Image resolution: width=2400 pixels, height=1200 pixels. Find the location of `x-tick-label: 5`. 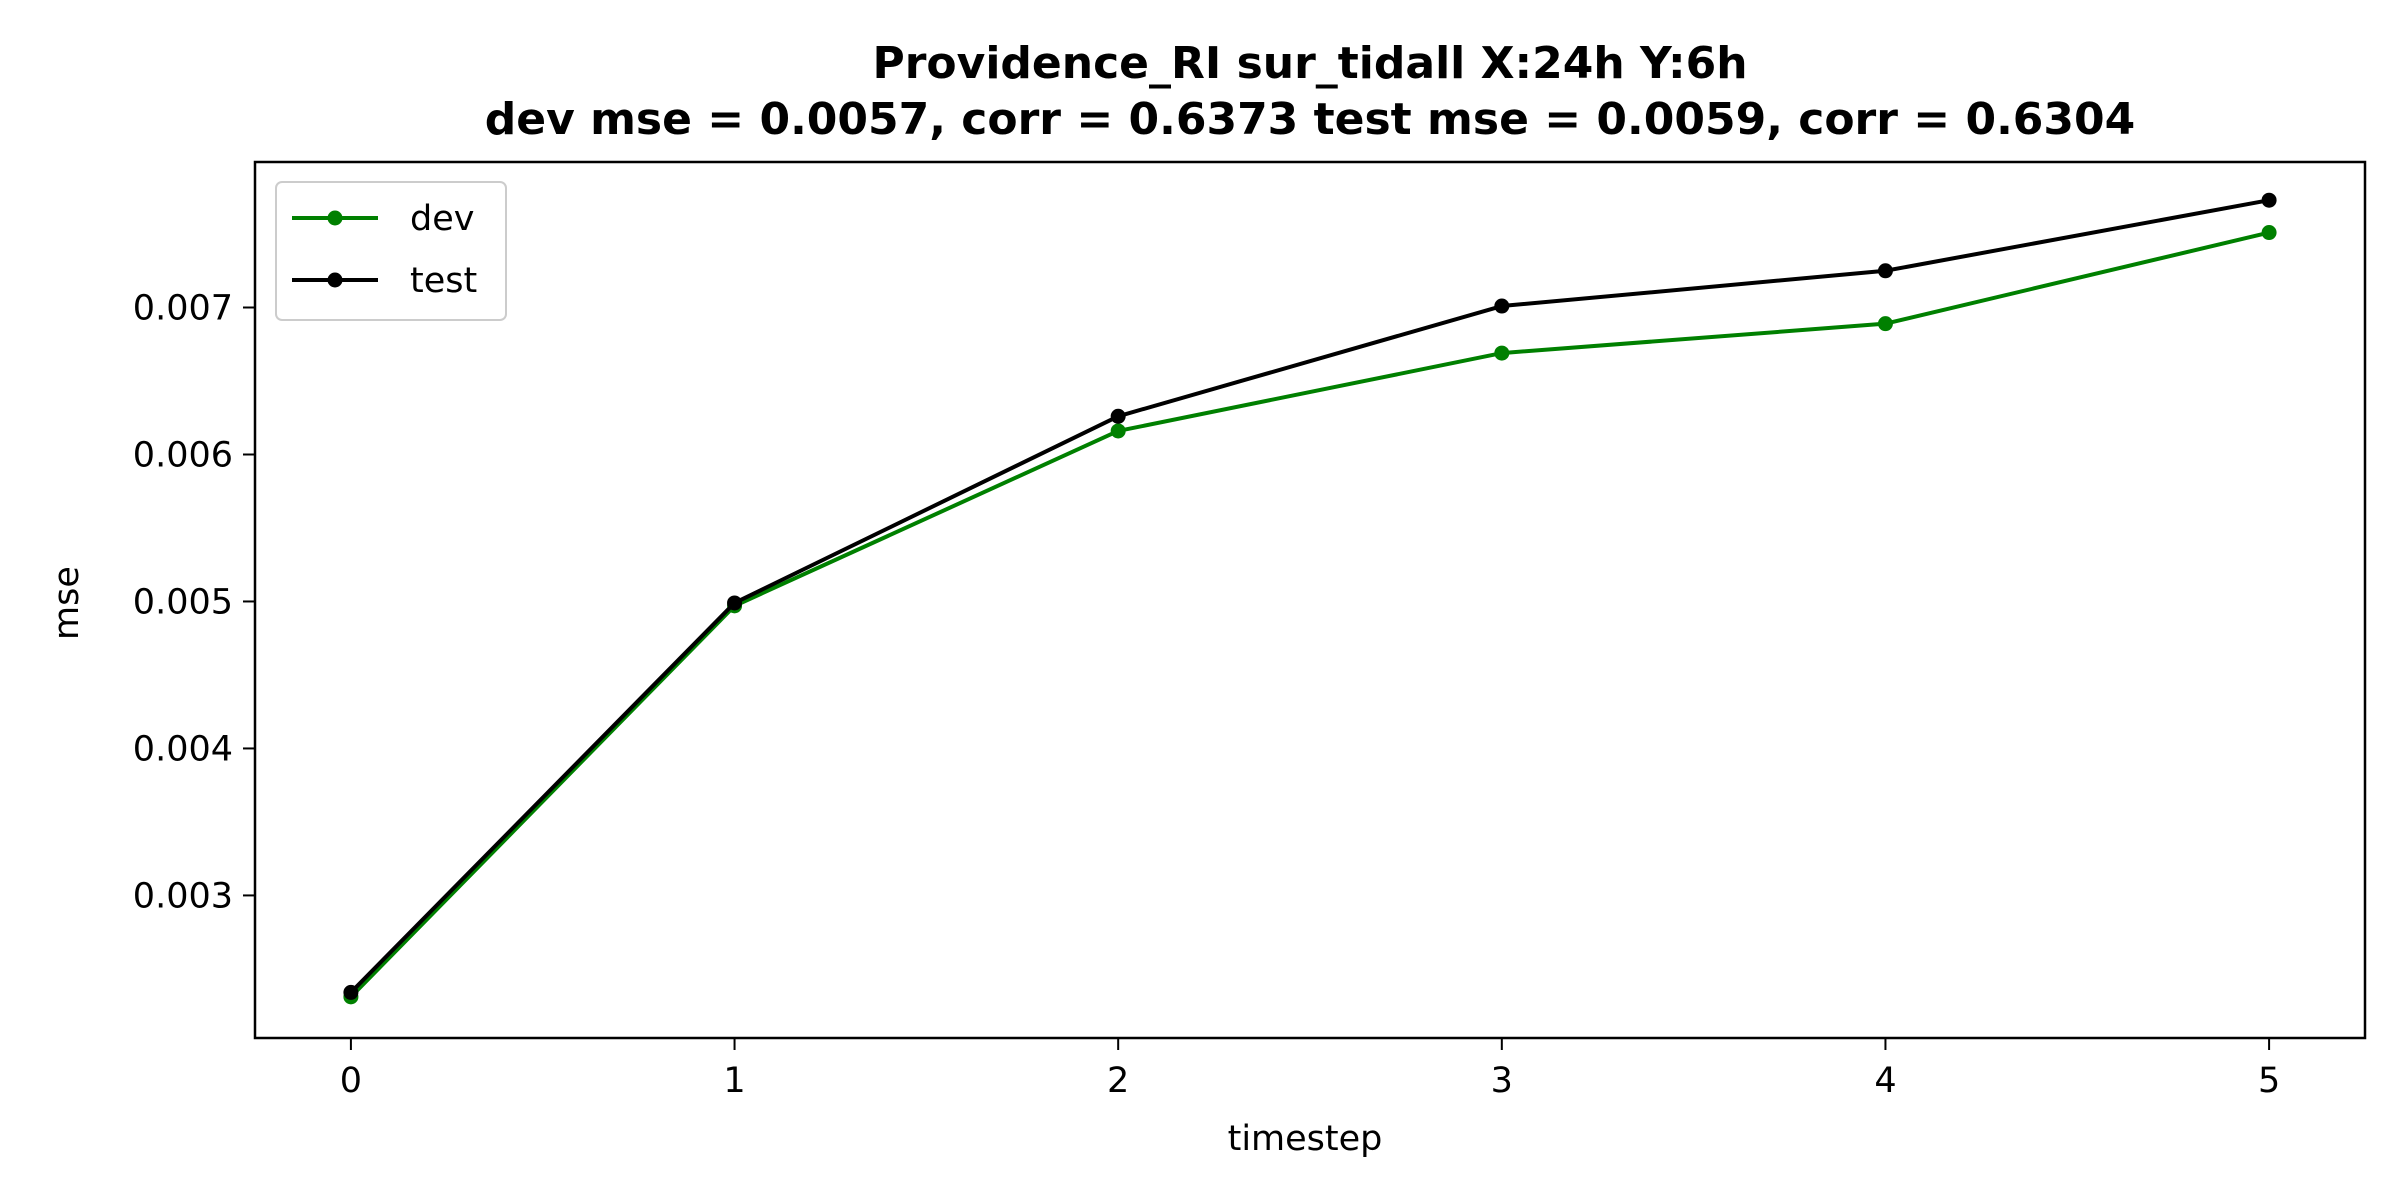

x-tick-label: 5 is located at coordinates (2269, 1081).